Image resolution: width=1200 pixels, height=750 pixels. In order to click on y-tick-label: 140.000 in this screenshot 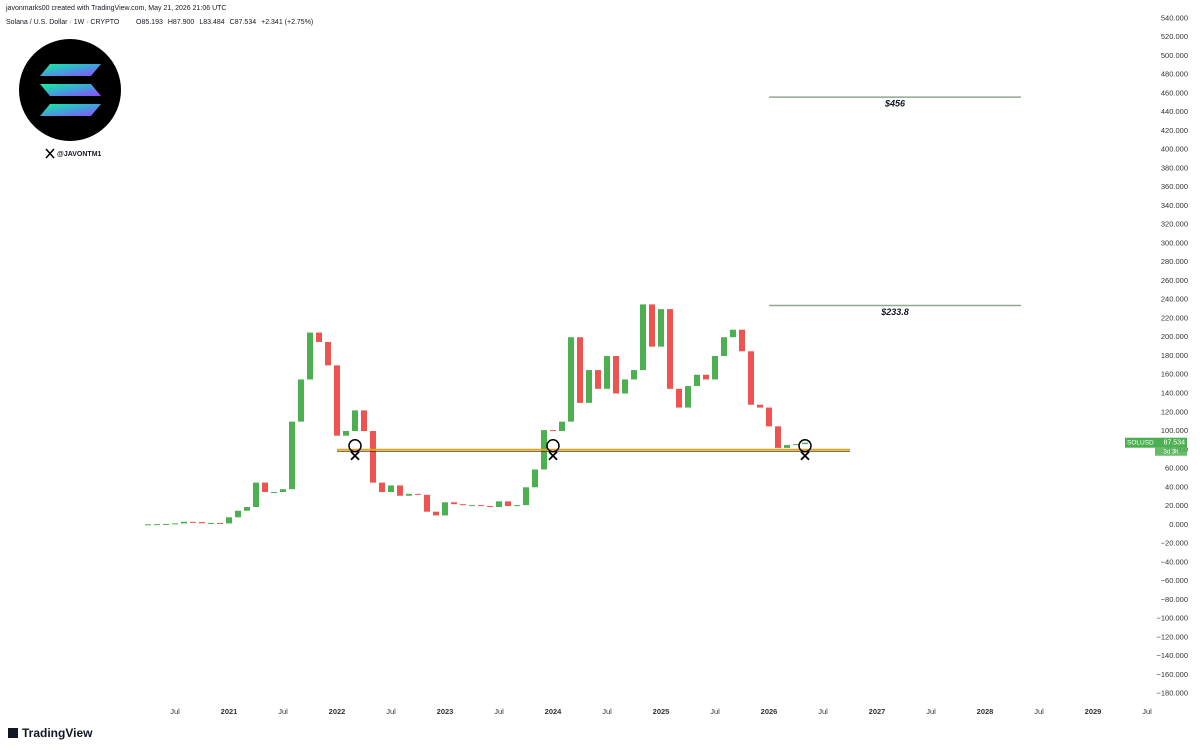, I will do `click(1174, 392)`.